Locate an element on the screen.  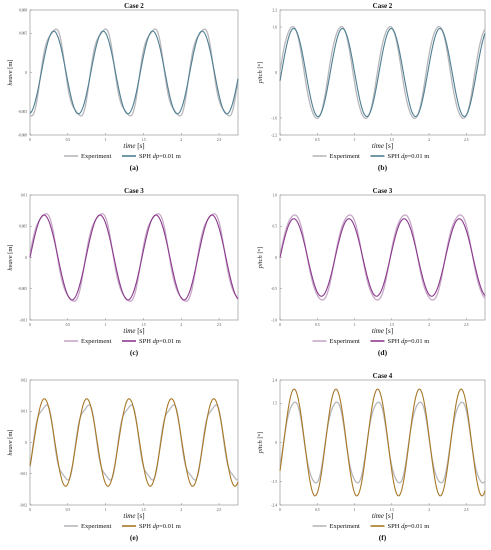
y-tick-label: -1.0 is located at coordinates (274, 320).